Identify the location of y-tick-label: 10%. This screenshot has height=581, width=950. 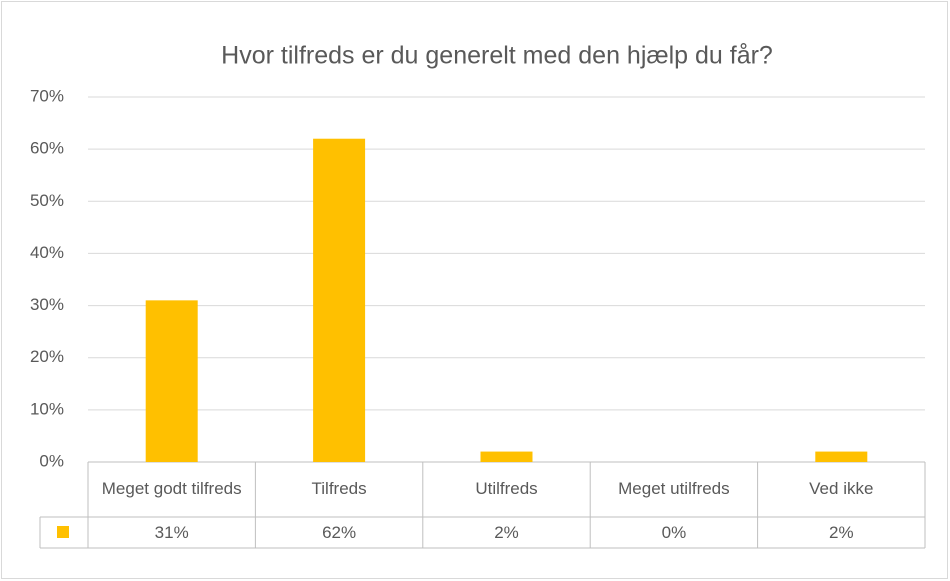
(47, 408).